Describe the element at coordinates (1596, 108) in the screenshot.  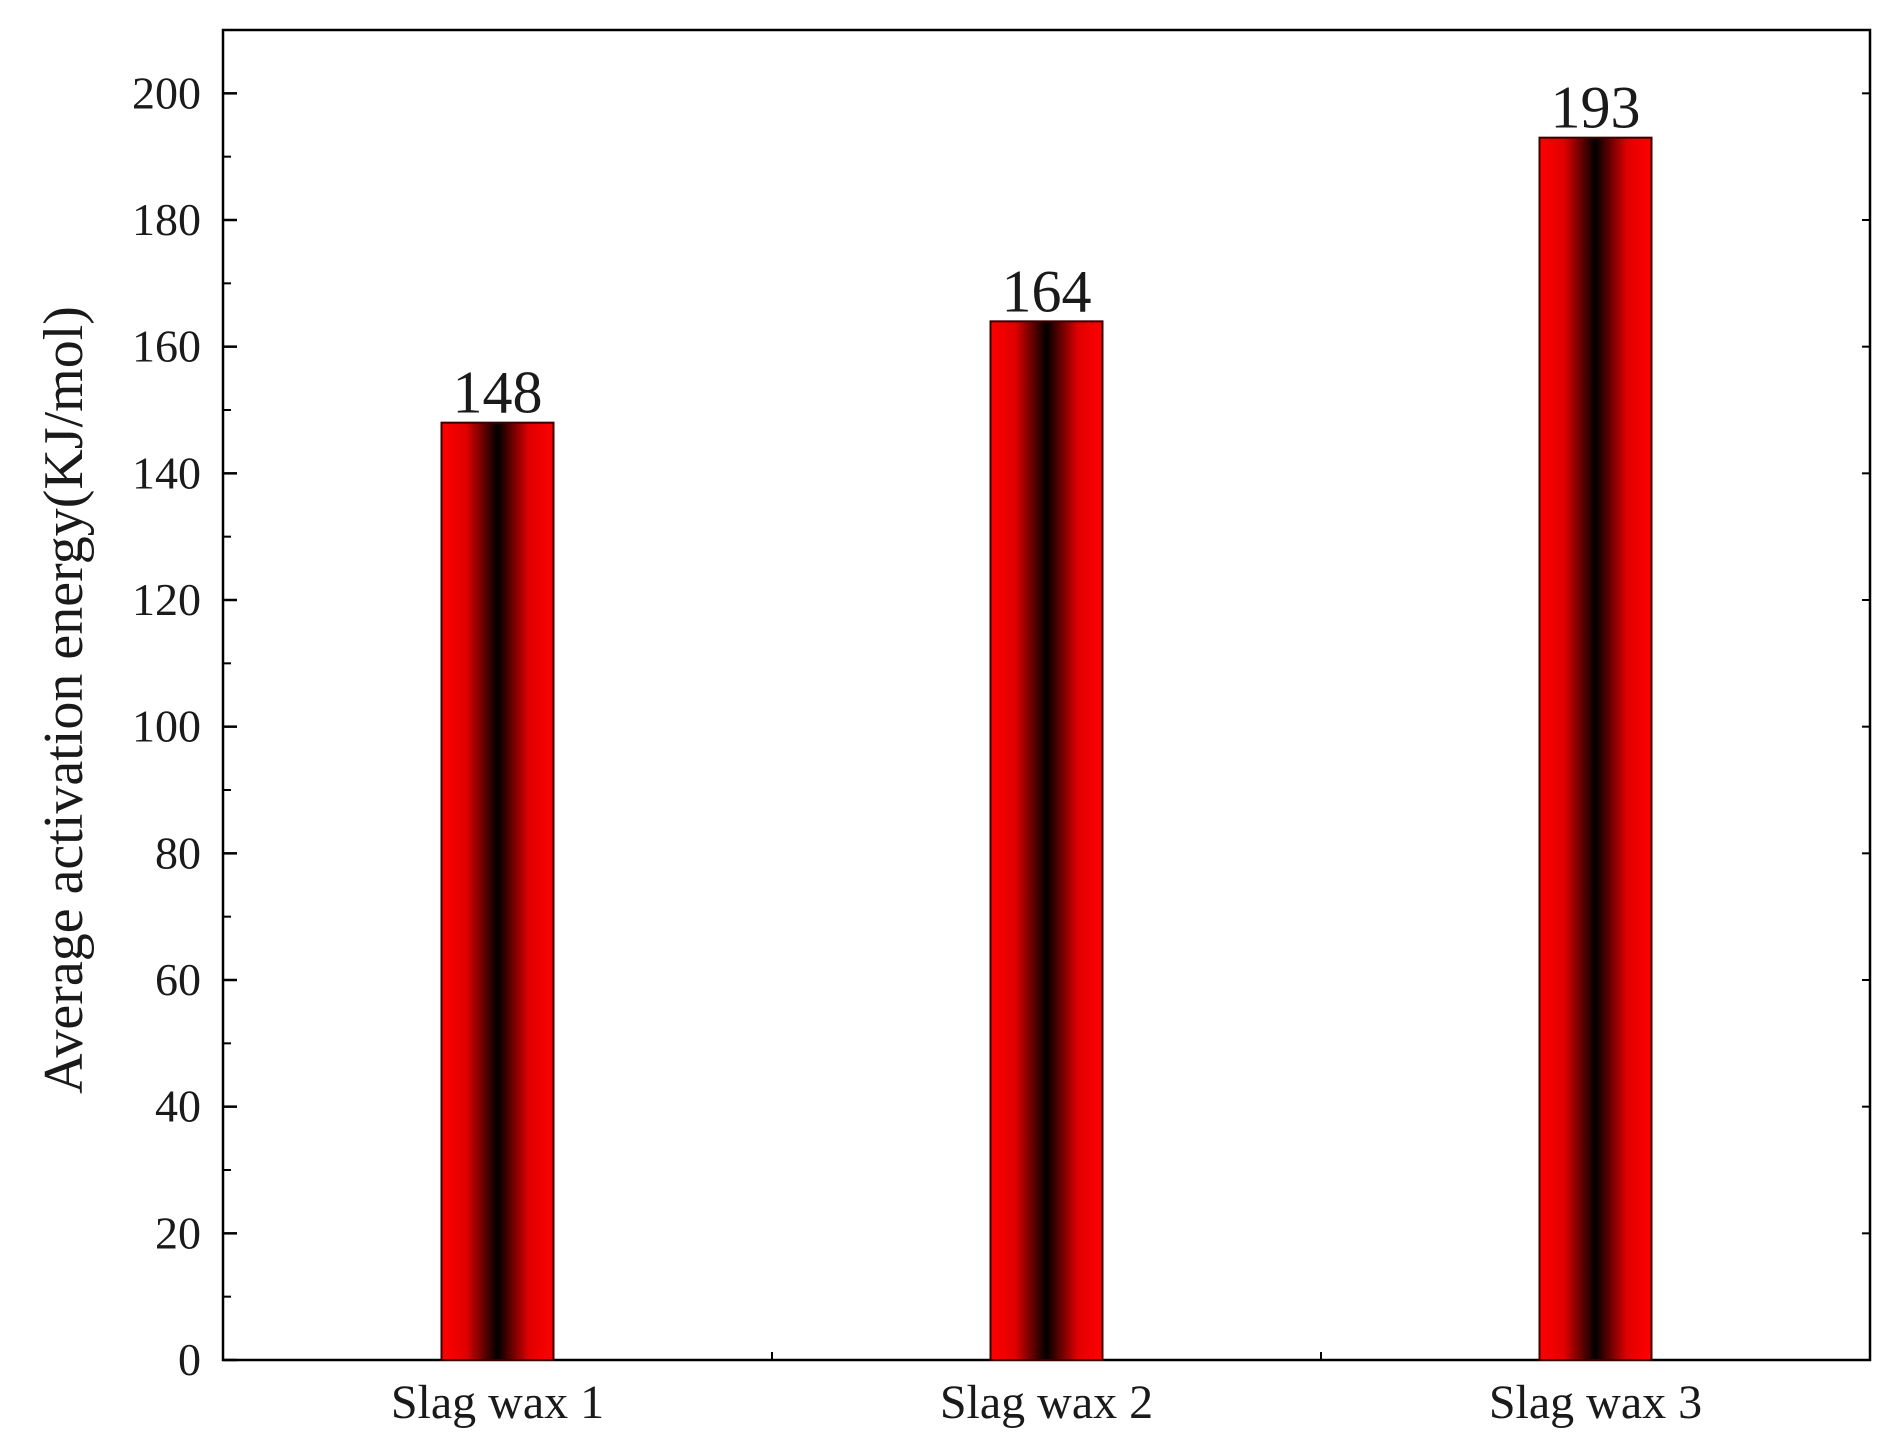
I see `data-label: 193` at that location.